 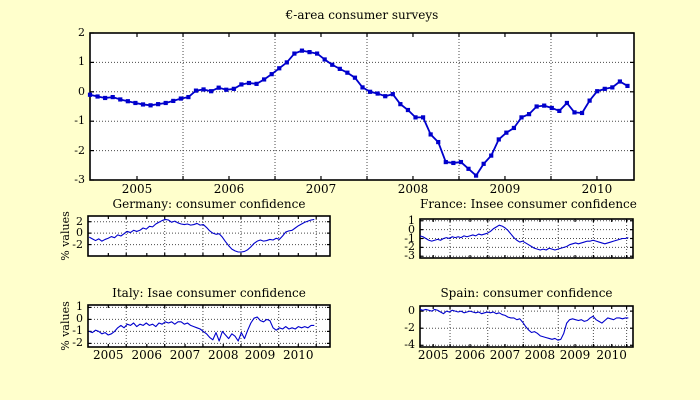 What do you see at coordinates (575, 355) in the screenshot?
I see `spain-x-tick-label: 2009` at bounding box center [575, 355].